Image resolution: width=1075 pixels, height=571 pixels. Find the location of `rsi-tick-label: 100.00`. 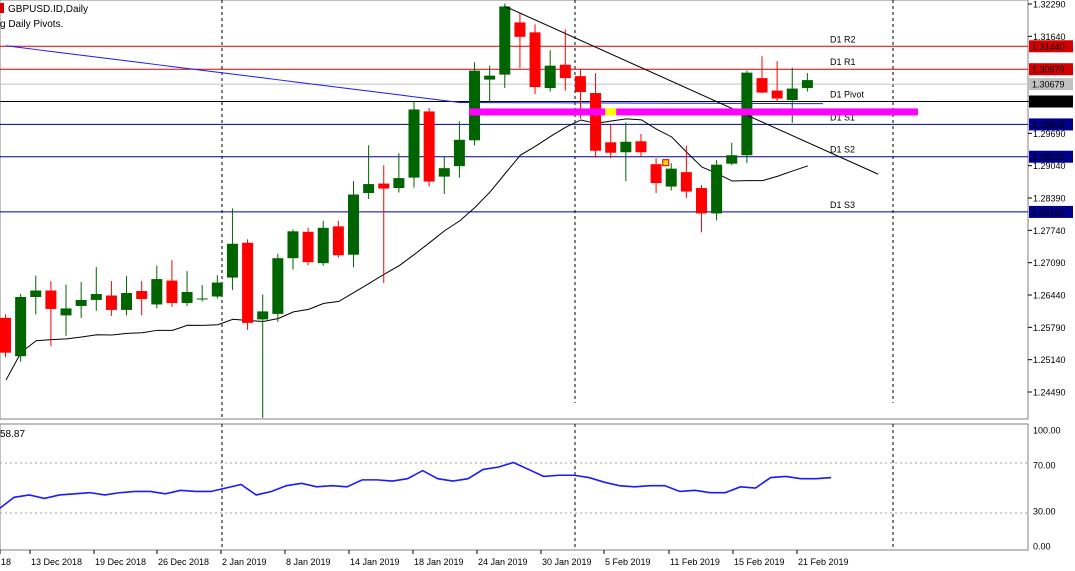

rsi-tick-label: 100.00 is located at coordinates (1047, 431).